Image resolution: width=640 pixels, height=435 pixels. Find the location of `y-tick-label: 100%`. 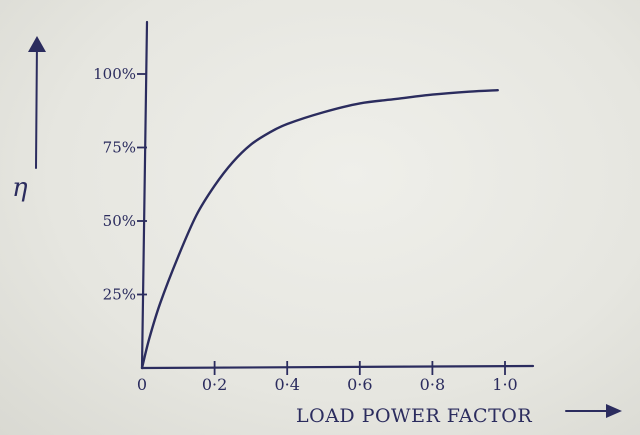

y-tick-label: 100% is located at coordinates (114, 74).